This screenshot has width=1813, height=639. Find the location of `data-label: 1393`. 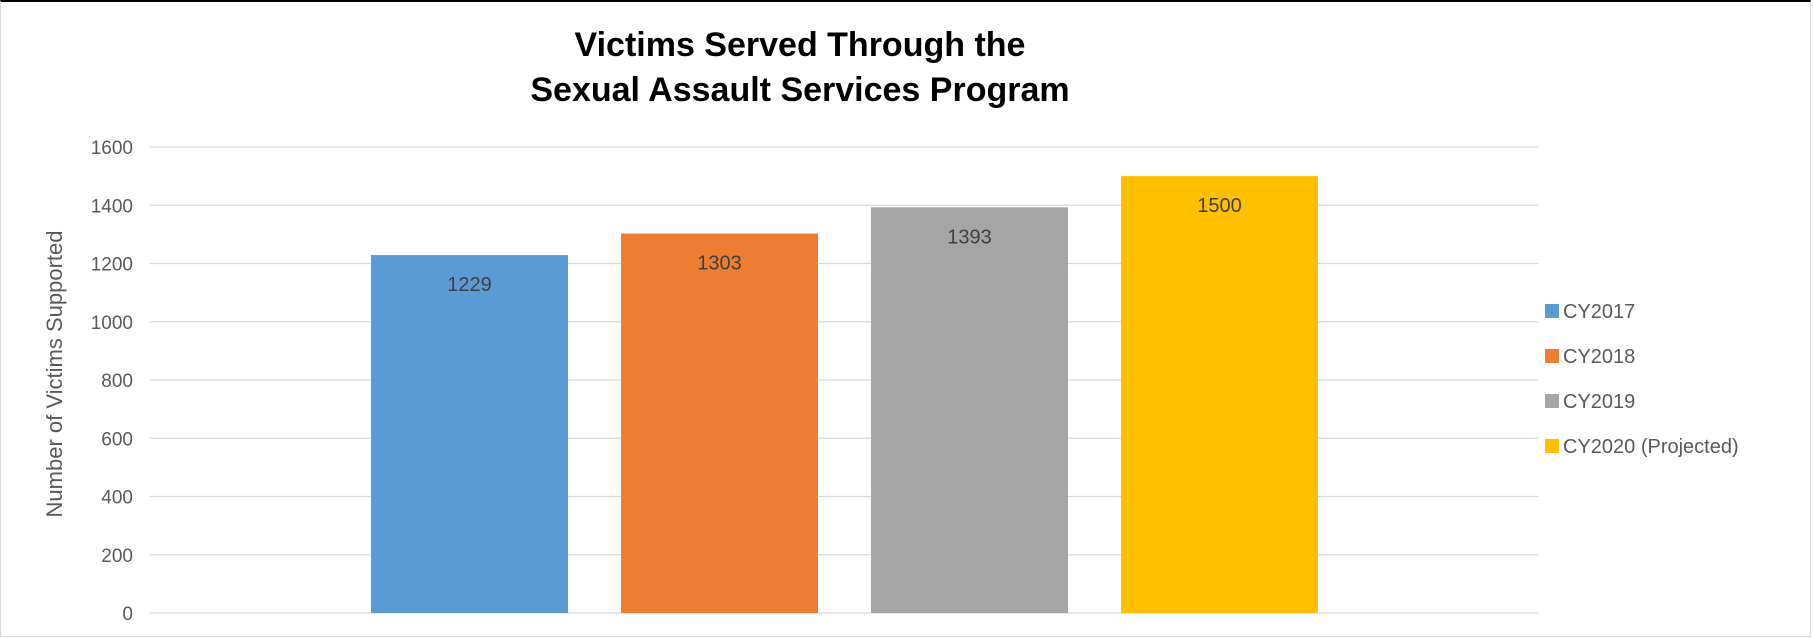

data-label: 1393 is located at coordinates (969, 237).